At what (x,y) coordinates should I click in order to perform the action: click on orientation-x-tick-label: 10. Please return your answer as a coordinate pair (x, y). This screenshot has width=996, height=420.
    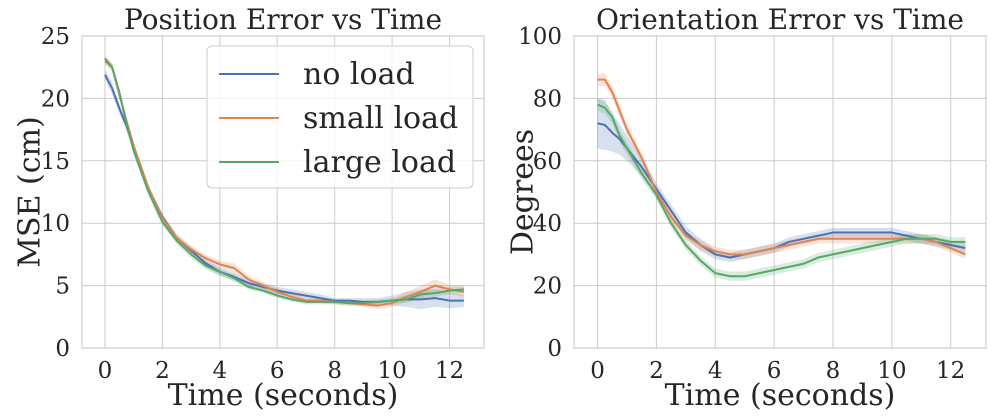
    Looking at the image, I should click on (891, 371).